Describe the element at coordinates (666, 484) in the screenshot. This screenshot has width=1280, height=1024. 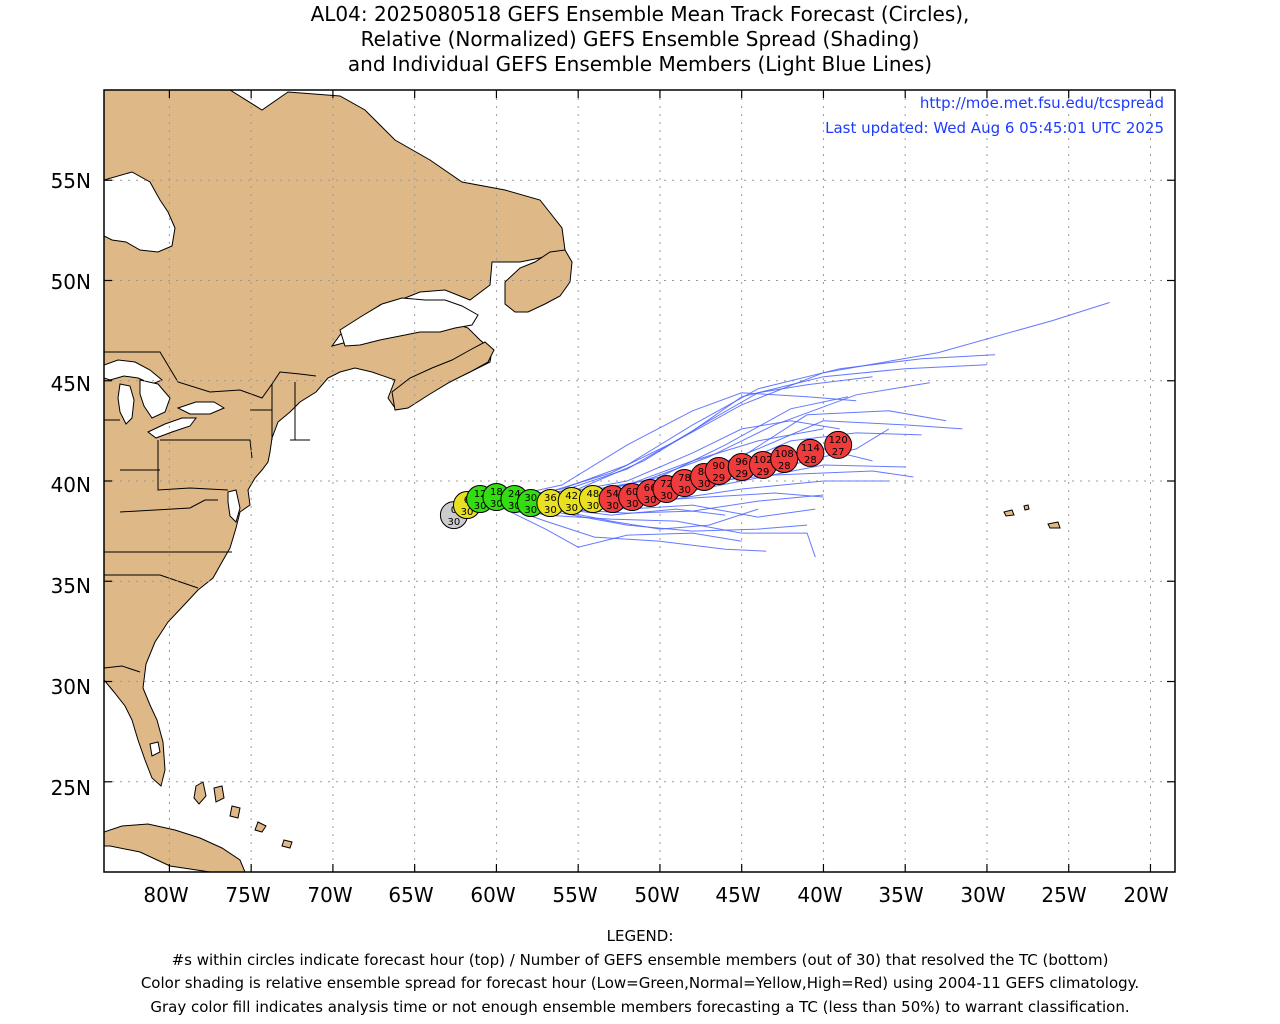
I see `circle-forecast-hour: 72` at that location.